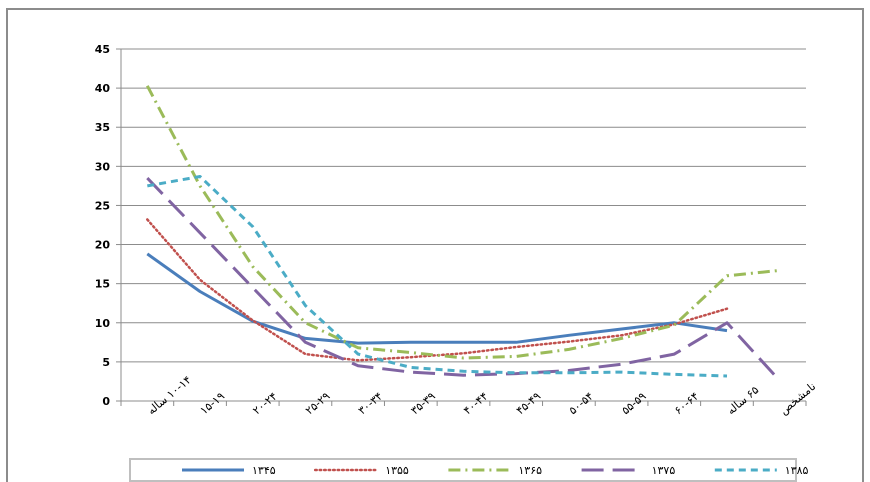  Describe the element at coordinates (102, 284) in the screenshot. I see `y-tick-label: 15` at that location.